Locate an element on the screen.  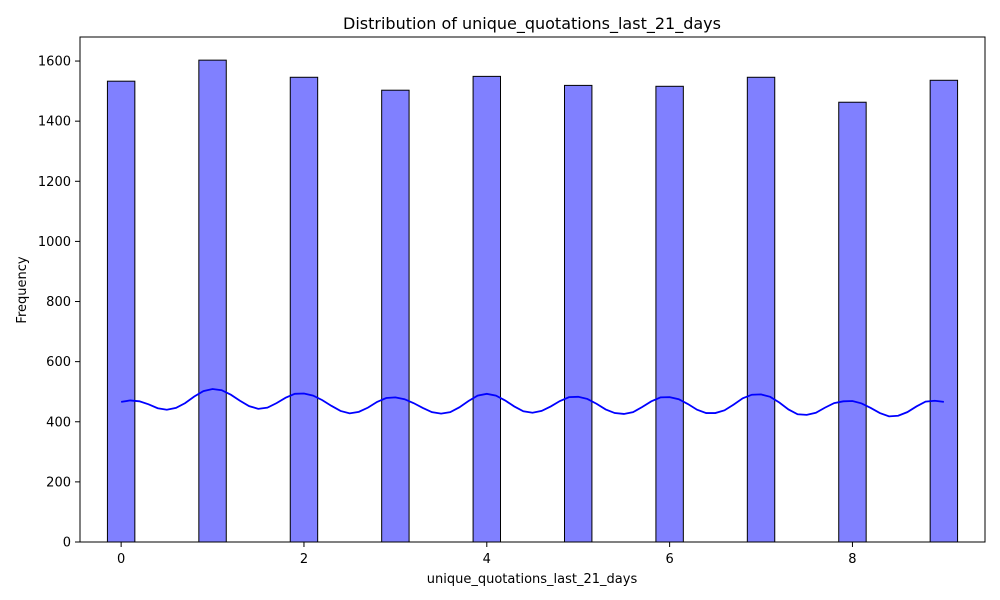
y-tick-label: 400 is located at coordinates (58, 422).